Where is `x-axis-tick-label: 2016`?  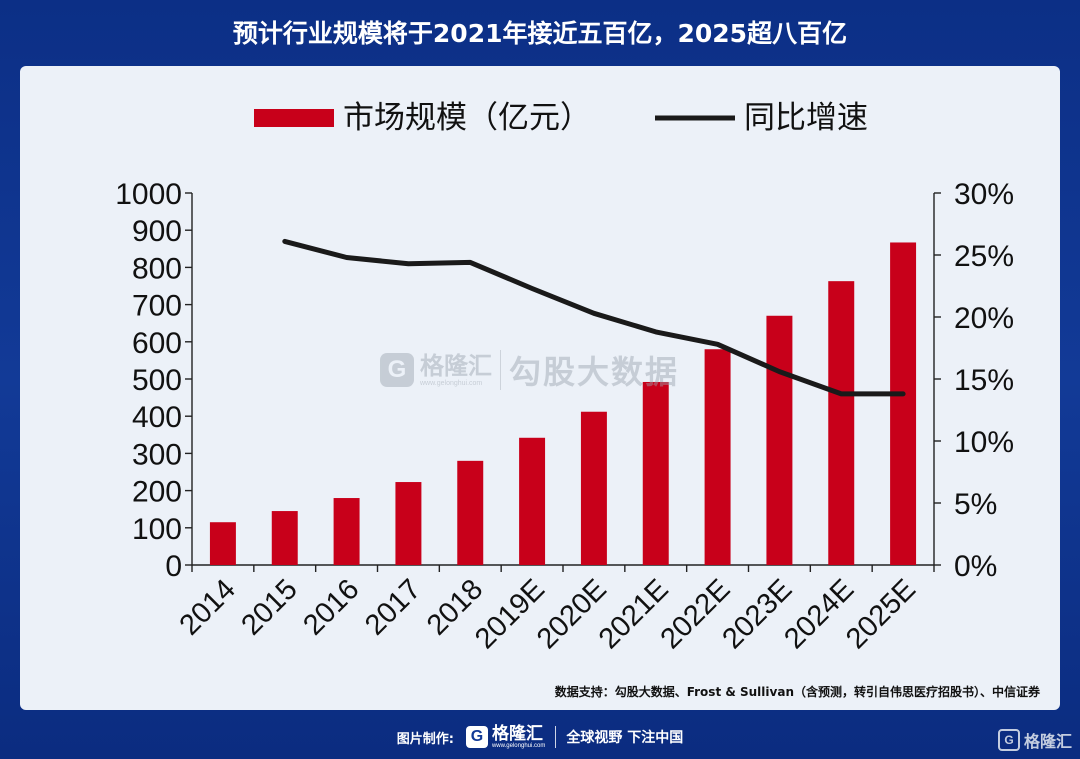
x-axis-tick-label: 2016 is located at coordinates (331, 607).